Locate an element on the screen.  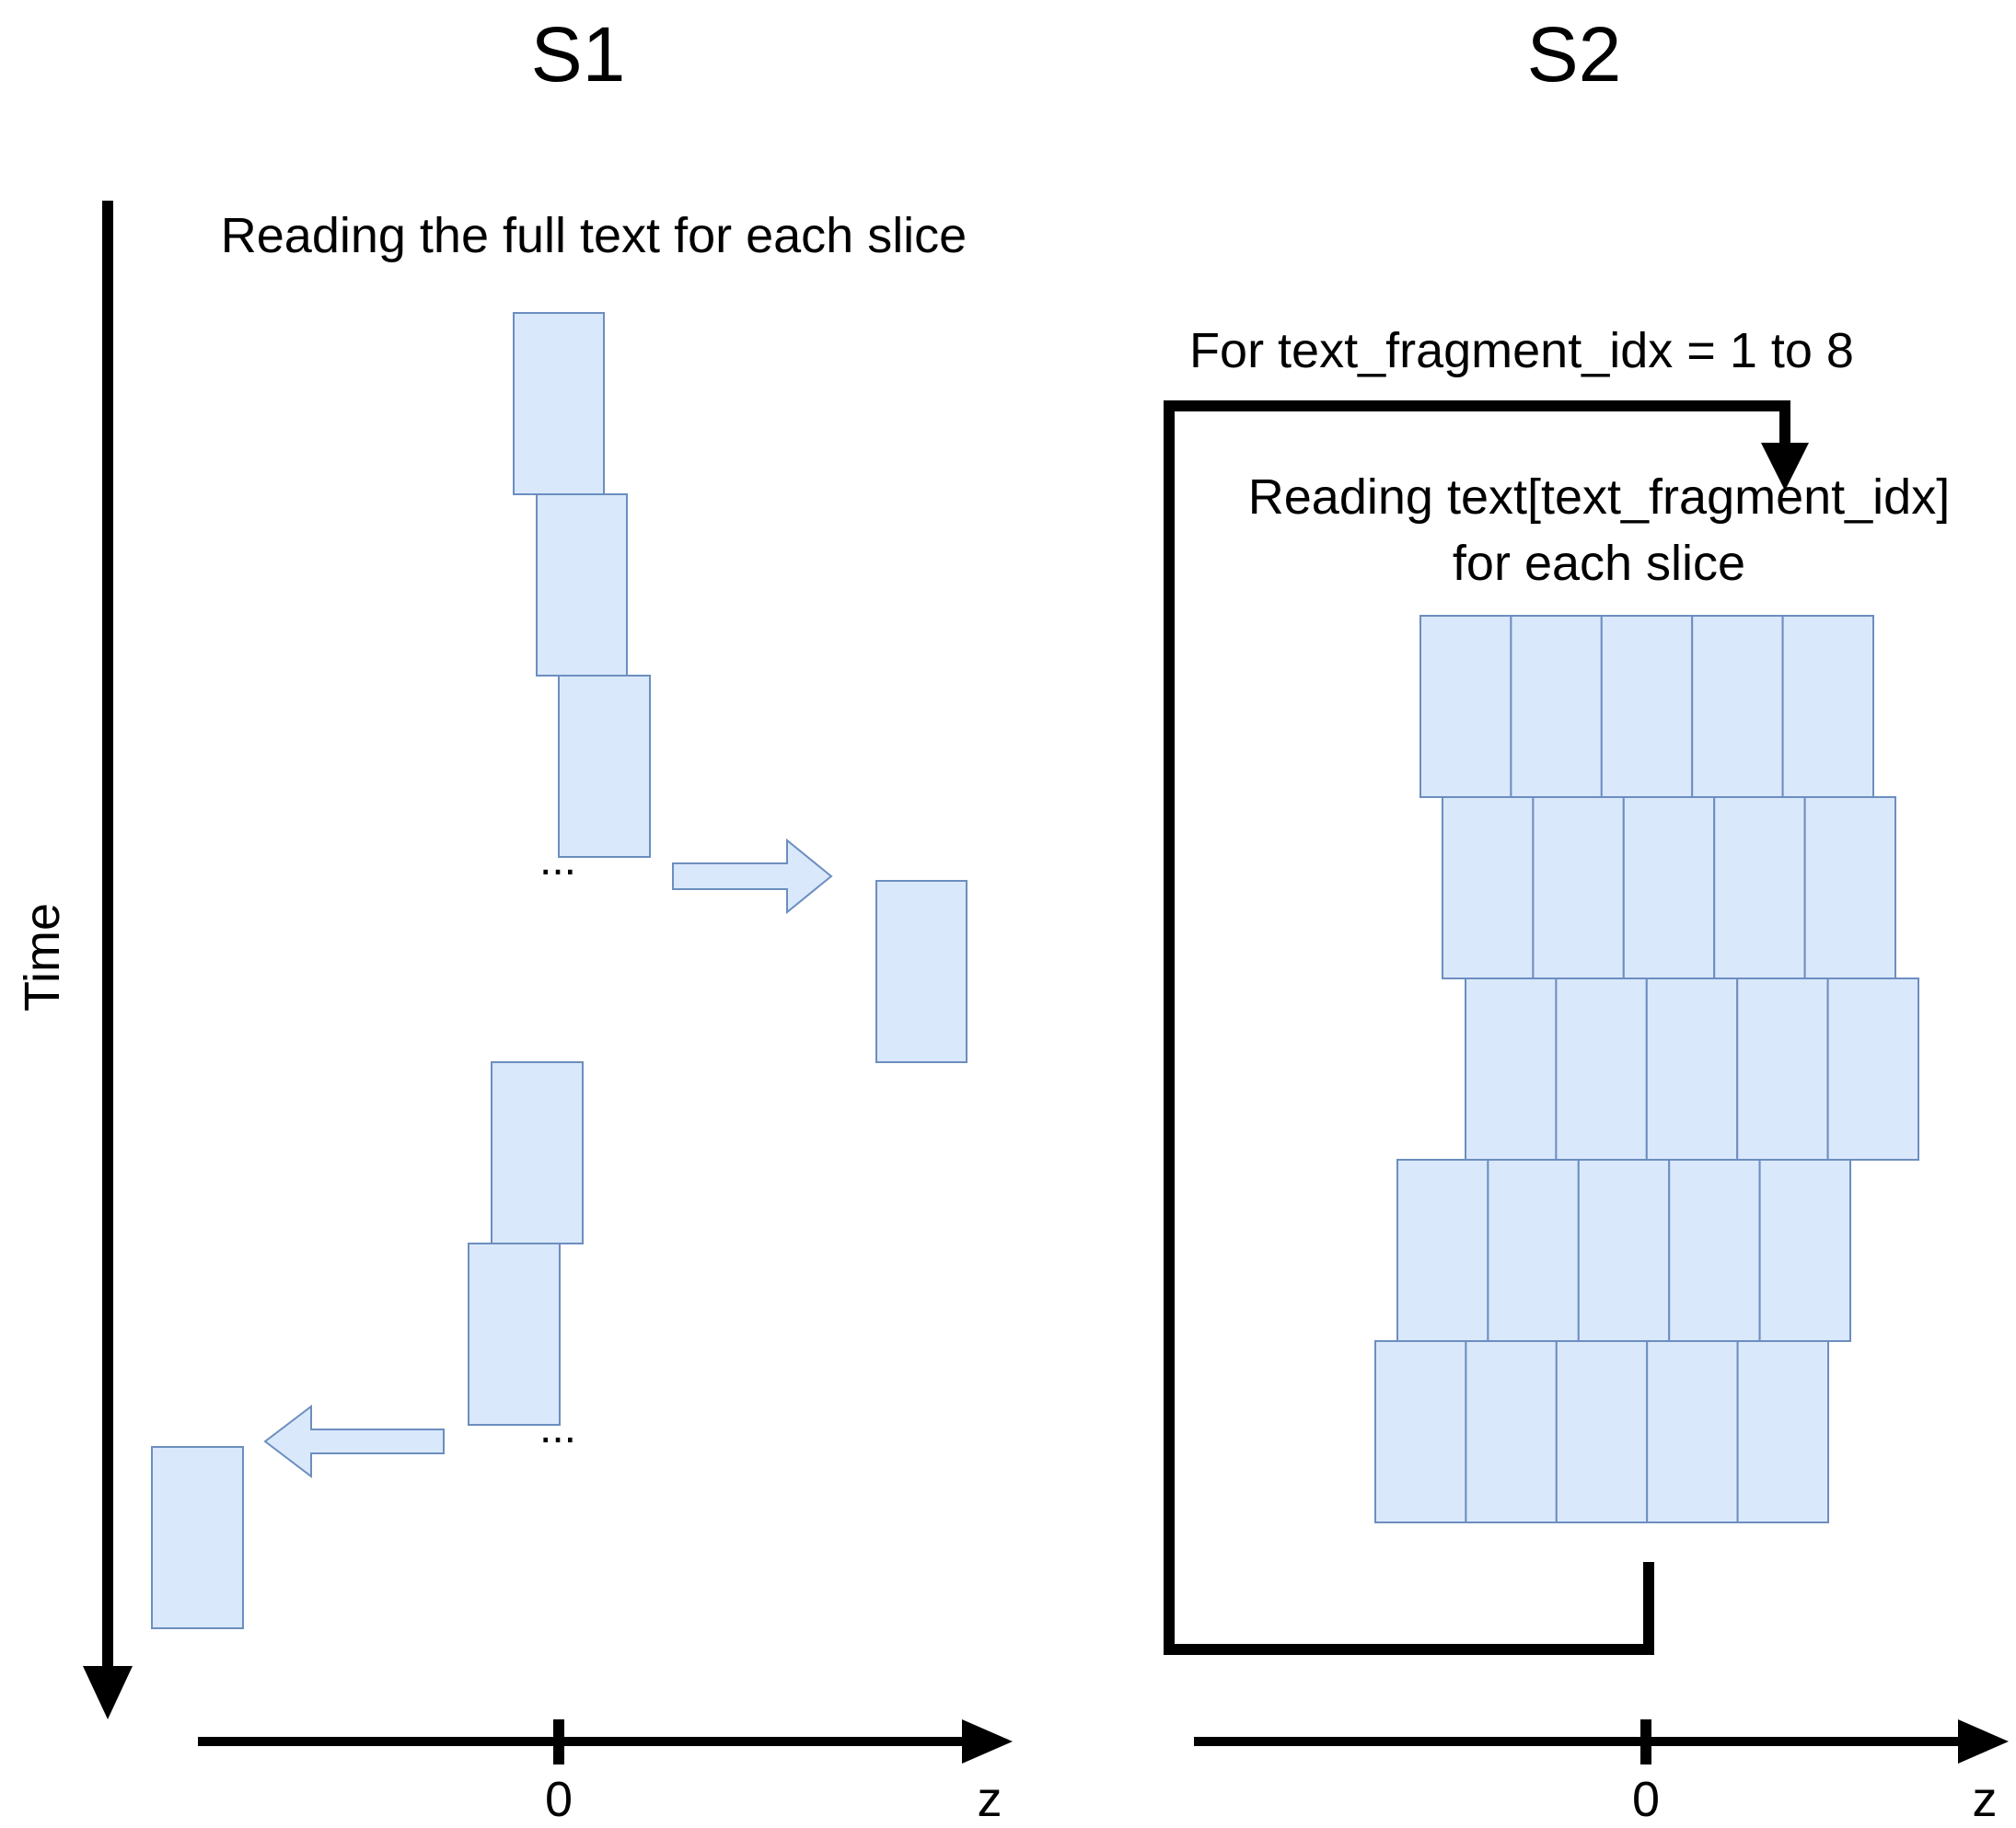
s2-fragment-grid is located at coordinates (1646, 1069).